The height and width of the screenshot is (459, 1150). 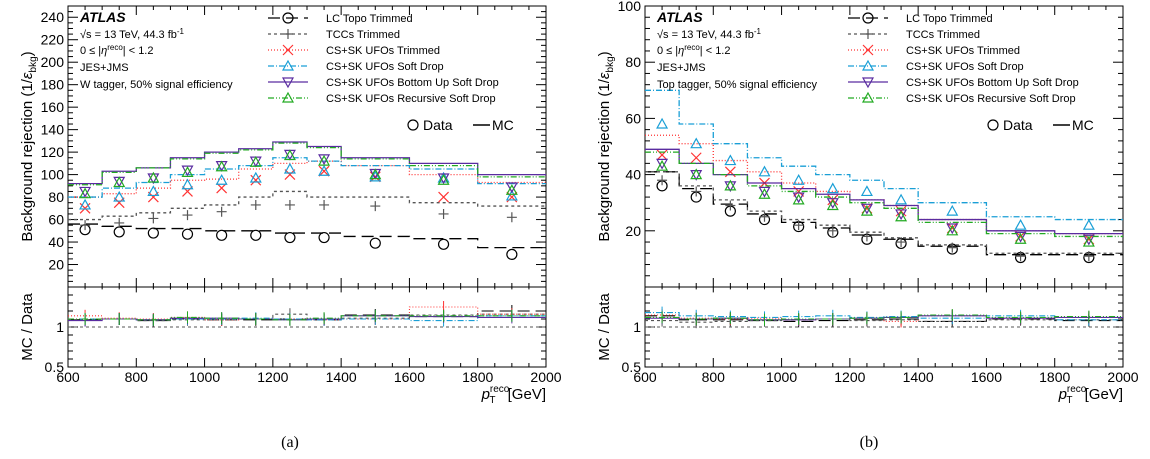 What do you see at coordinates (610, 64) in the screenshot?
I see `y-title-subscript: bkg` at bounding box center [610, 64].